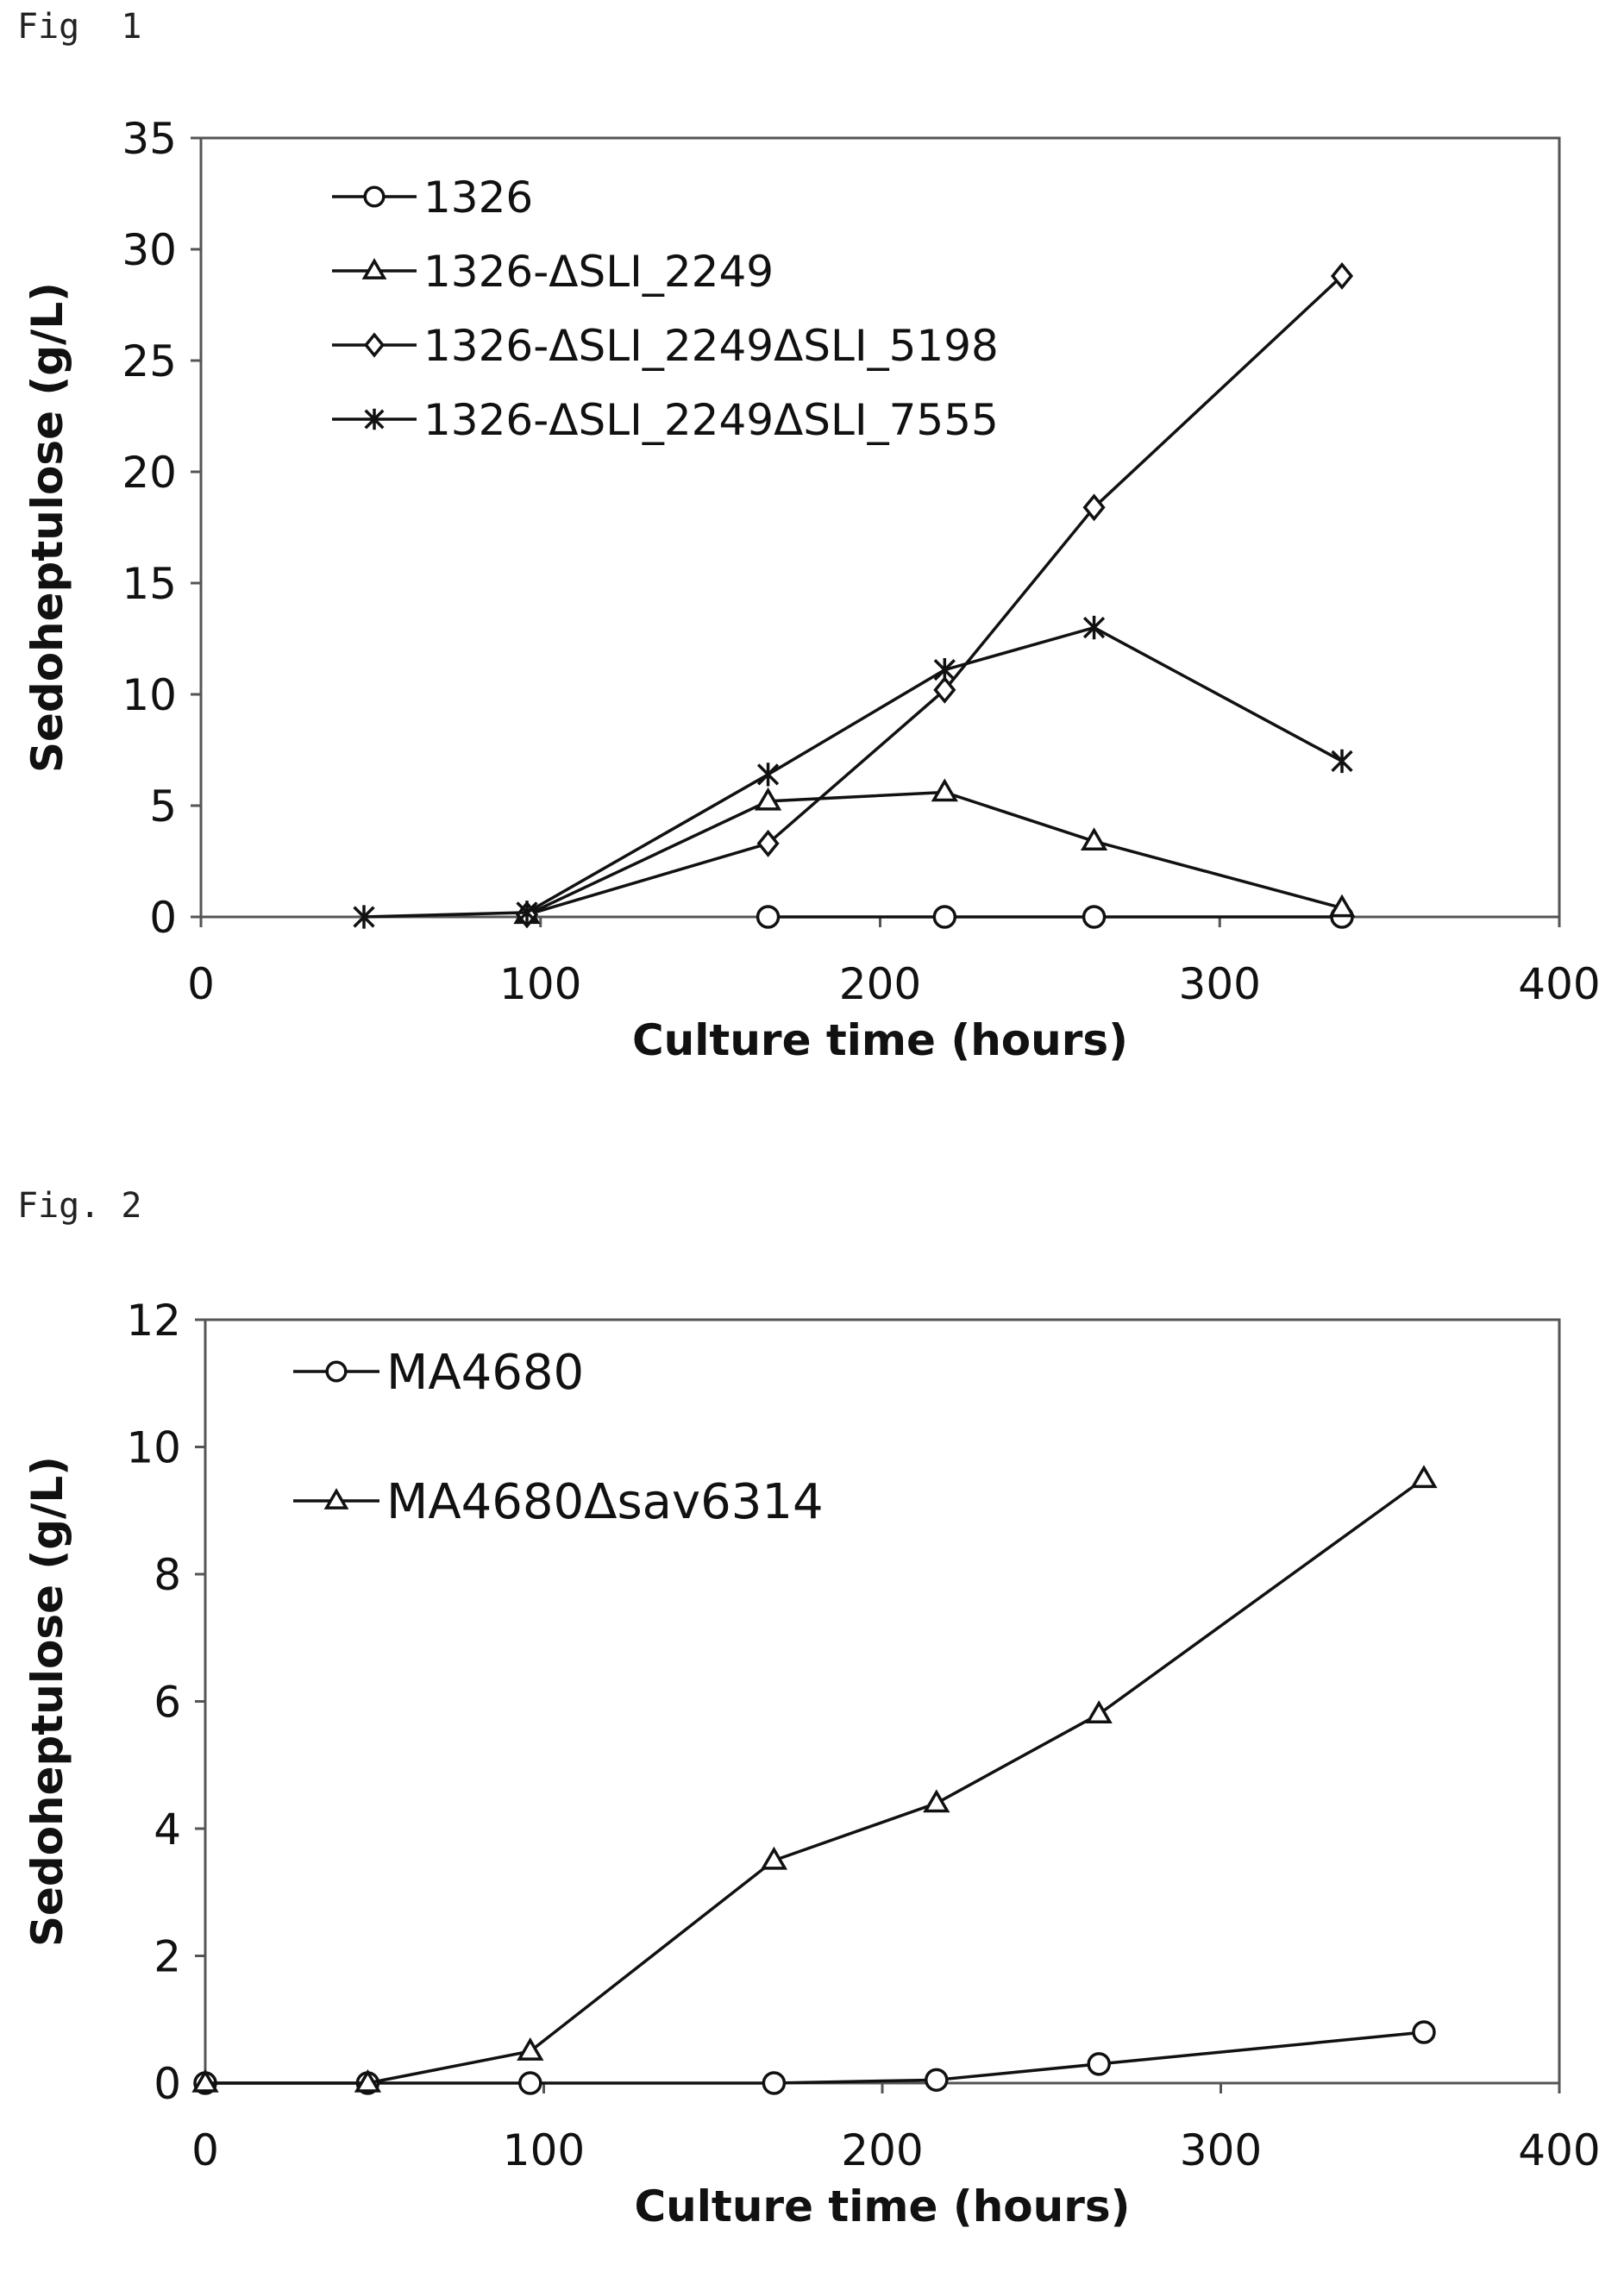  I want to click on legend-entry-2: 1326-ΔSLI_2249, so click(553, 272).